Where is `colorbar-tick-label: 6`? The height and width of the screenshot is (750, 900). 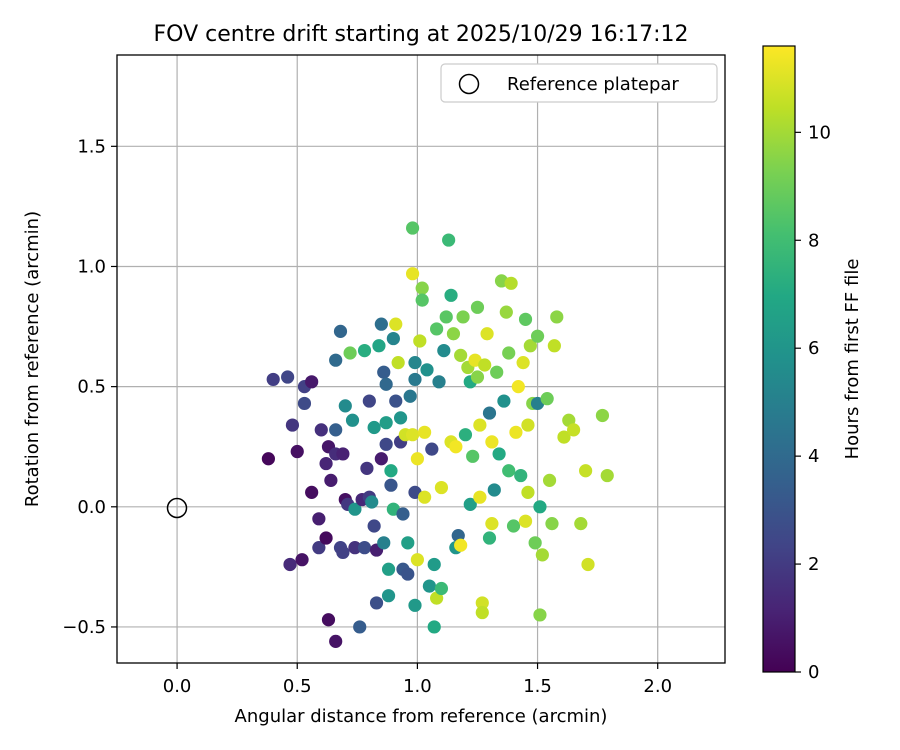
colorbar-tick-label: 6 is located at coordinates (813, 348).